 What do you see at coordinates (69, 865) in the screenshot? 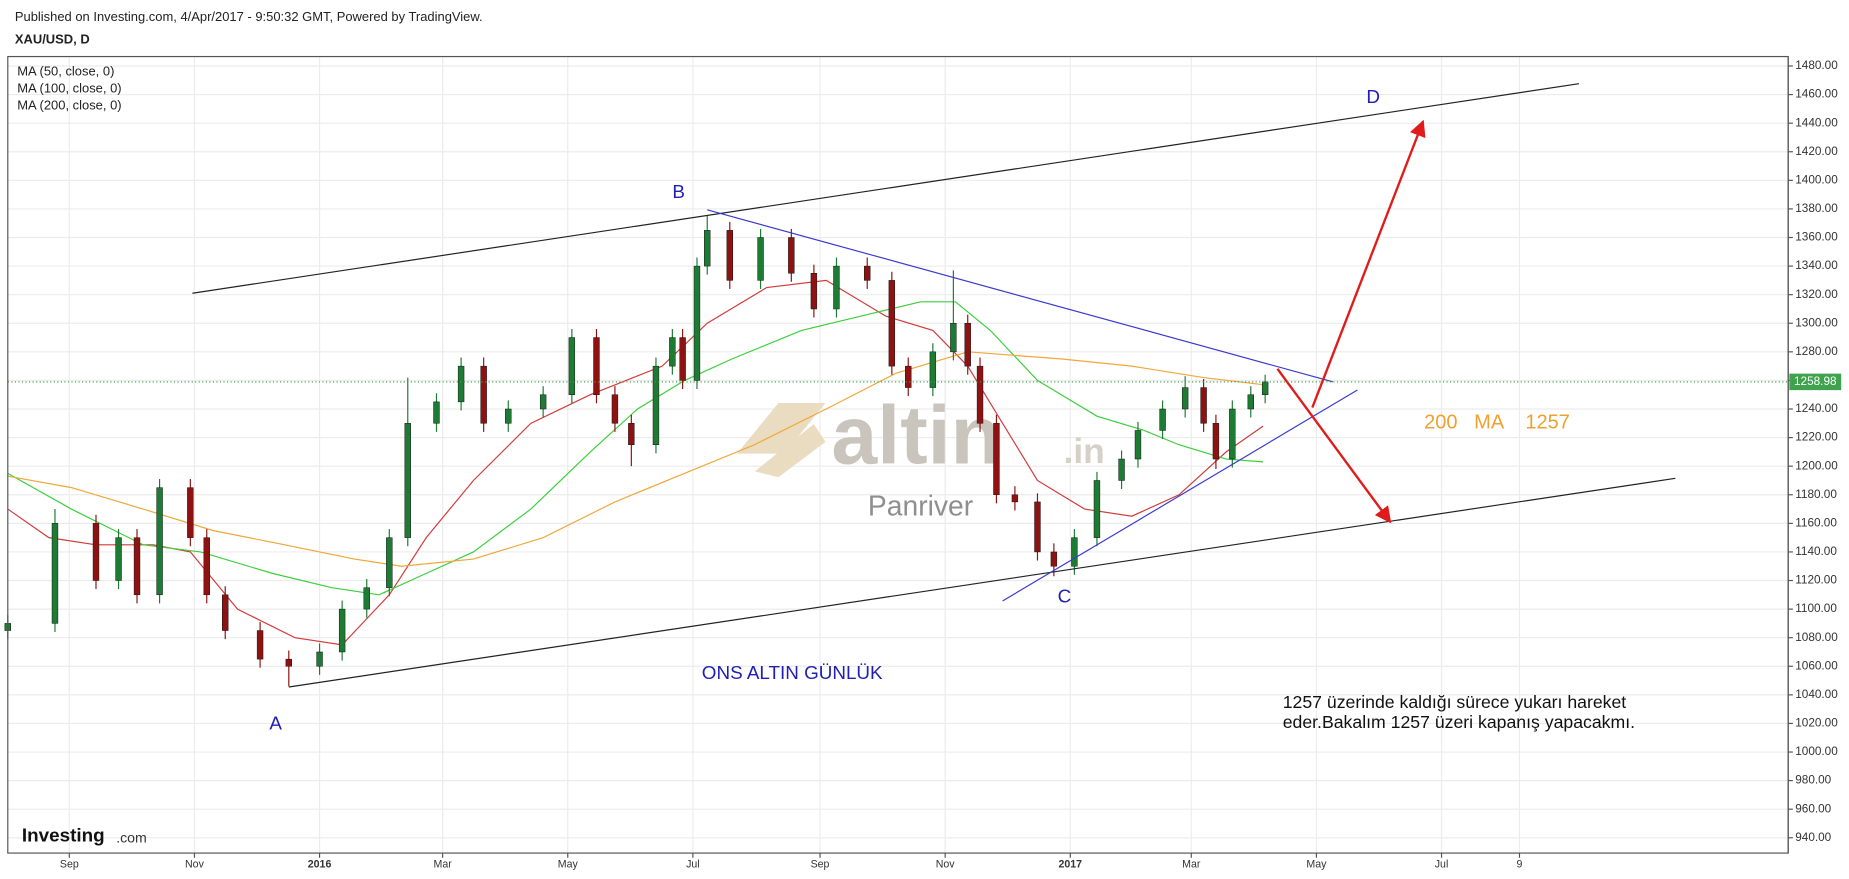
I see `x-tick-label: Sep` at bounding box center [69, 865].